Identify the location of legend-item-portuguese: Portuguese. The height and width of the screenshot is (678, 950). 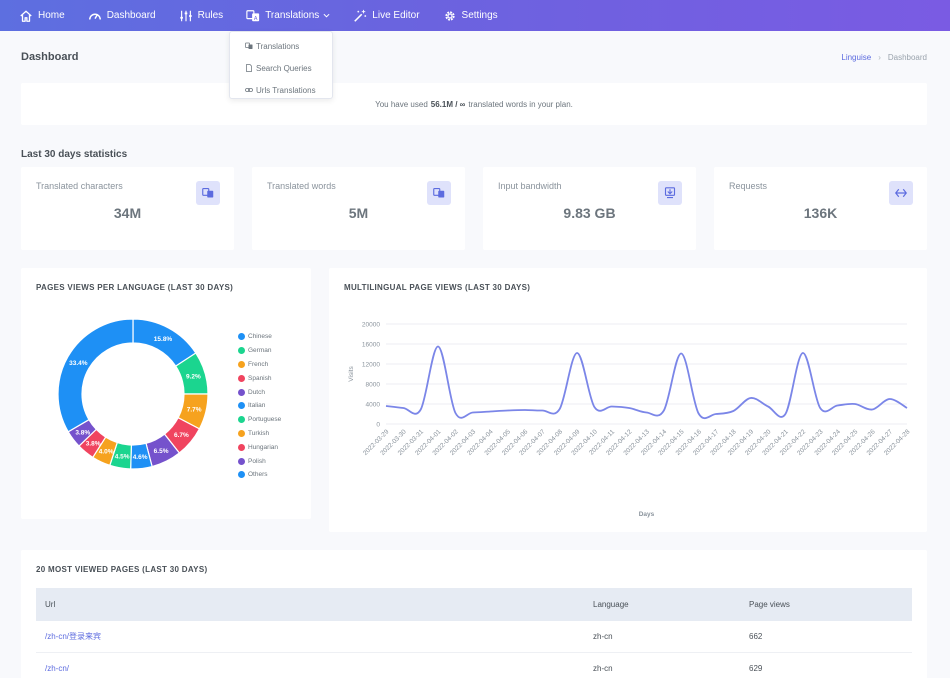
(259, 420).